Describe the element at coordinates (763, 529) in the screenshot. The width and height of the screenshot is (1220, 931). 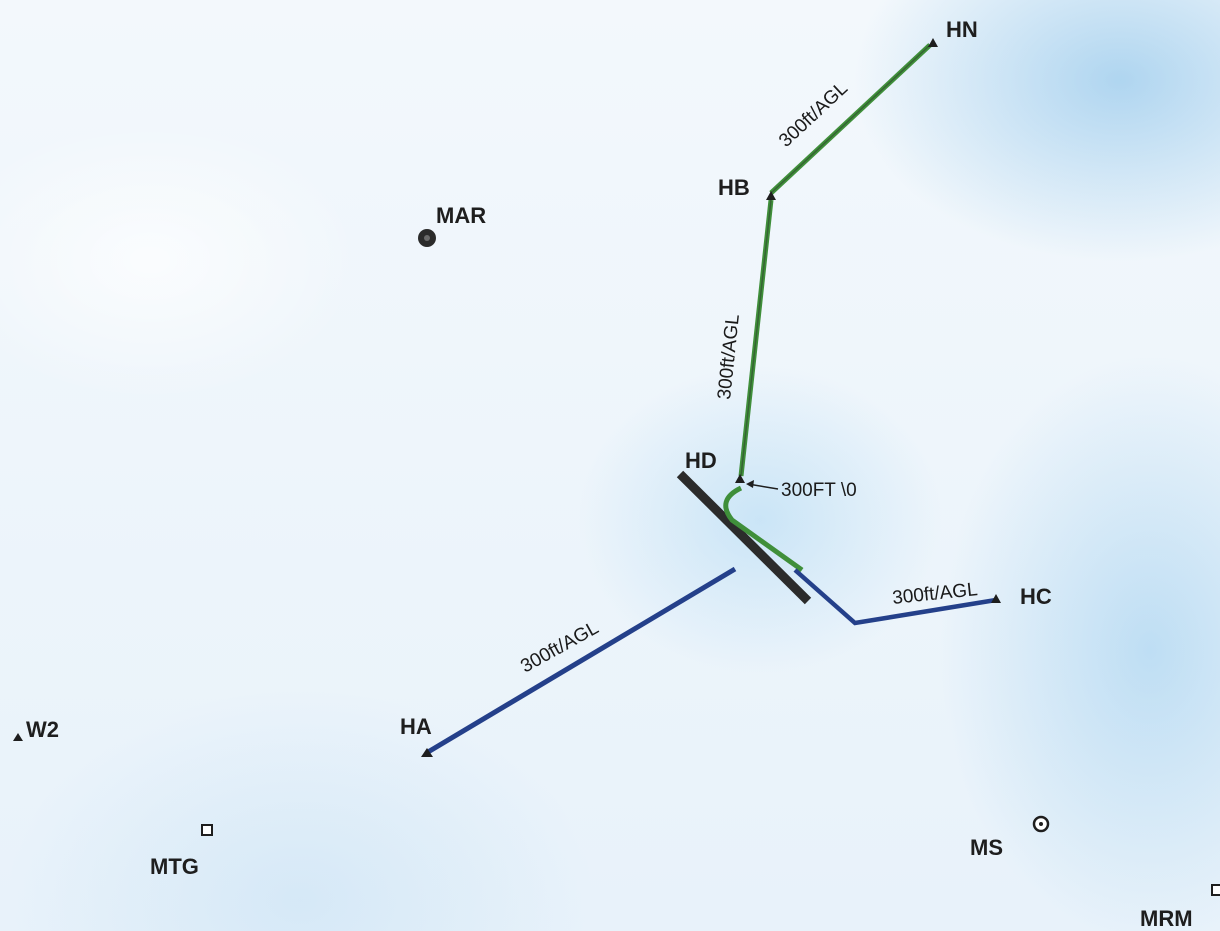
I see `route-hd-green-lead` at that location.